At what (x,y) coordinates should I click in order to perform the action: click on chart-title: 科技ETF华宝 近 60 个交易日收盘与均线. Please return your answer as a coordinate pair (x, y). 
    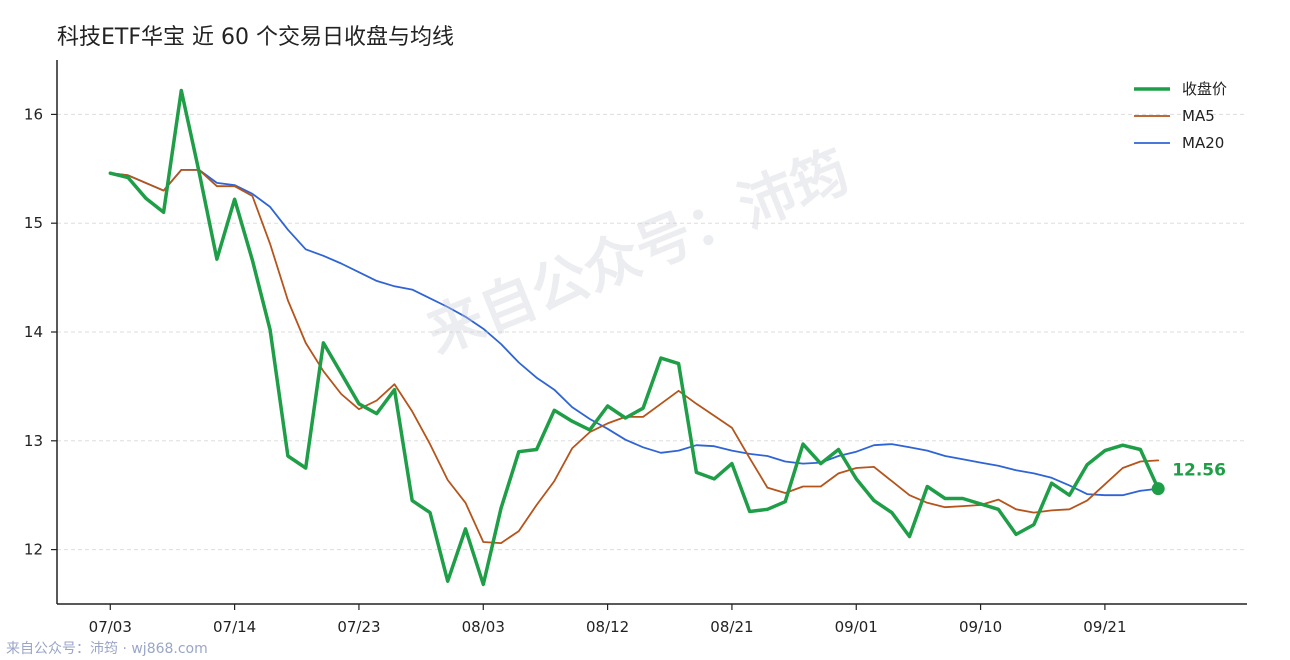
    Looking at the image, I should click on (255, 37).